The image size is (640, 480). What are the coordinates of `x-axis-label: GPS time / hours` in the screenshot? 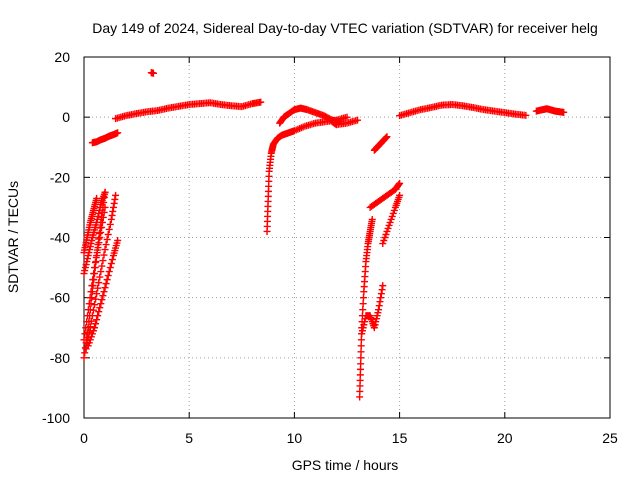 It's located at (345, 465).